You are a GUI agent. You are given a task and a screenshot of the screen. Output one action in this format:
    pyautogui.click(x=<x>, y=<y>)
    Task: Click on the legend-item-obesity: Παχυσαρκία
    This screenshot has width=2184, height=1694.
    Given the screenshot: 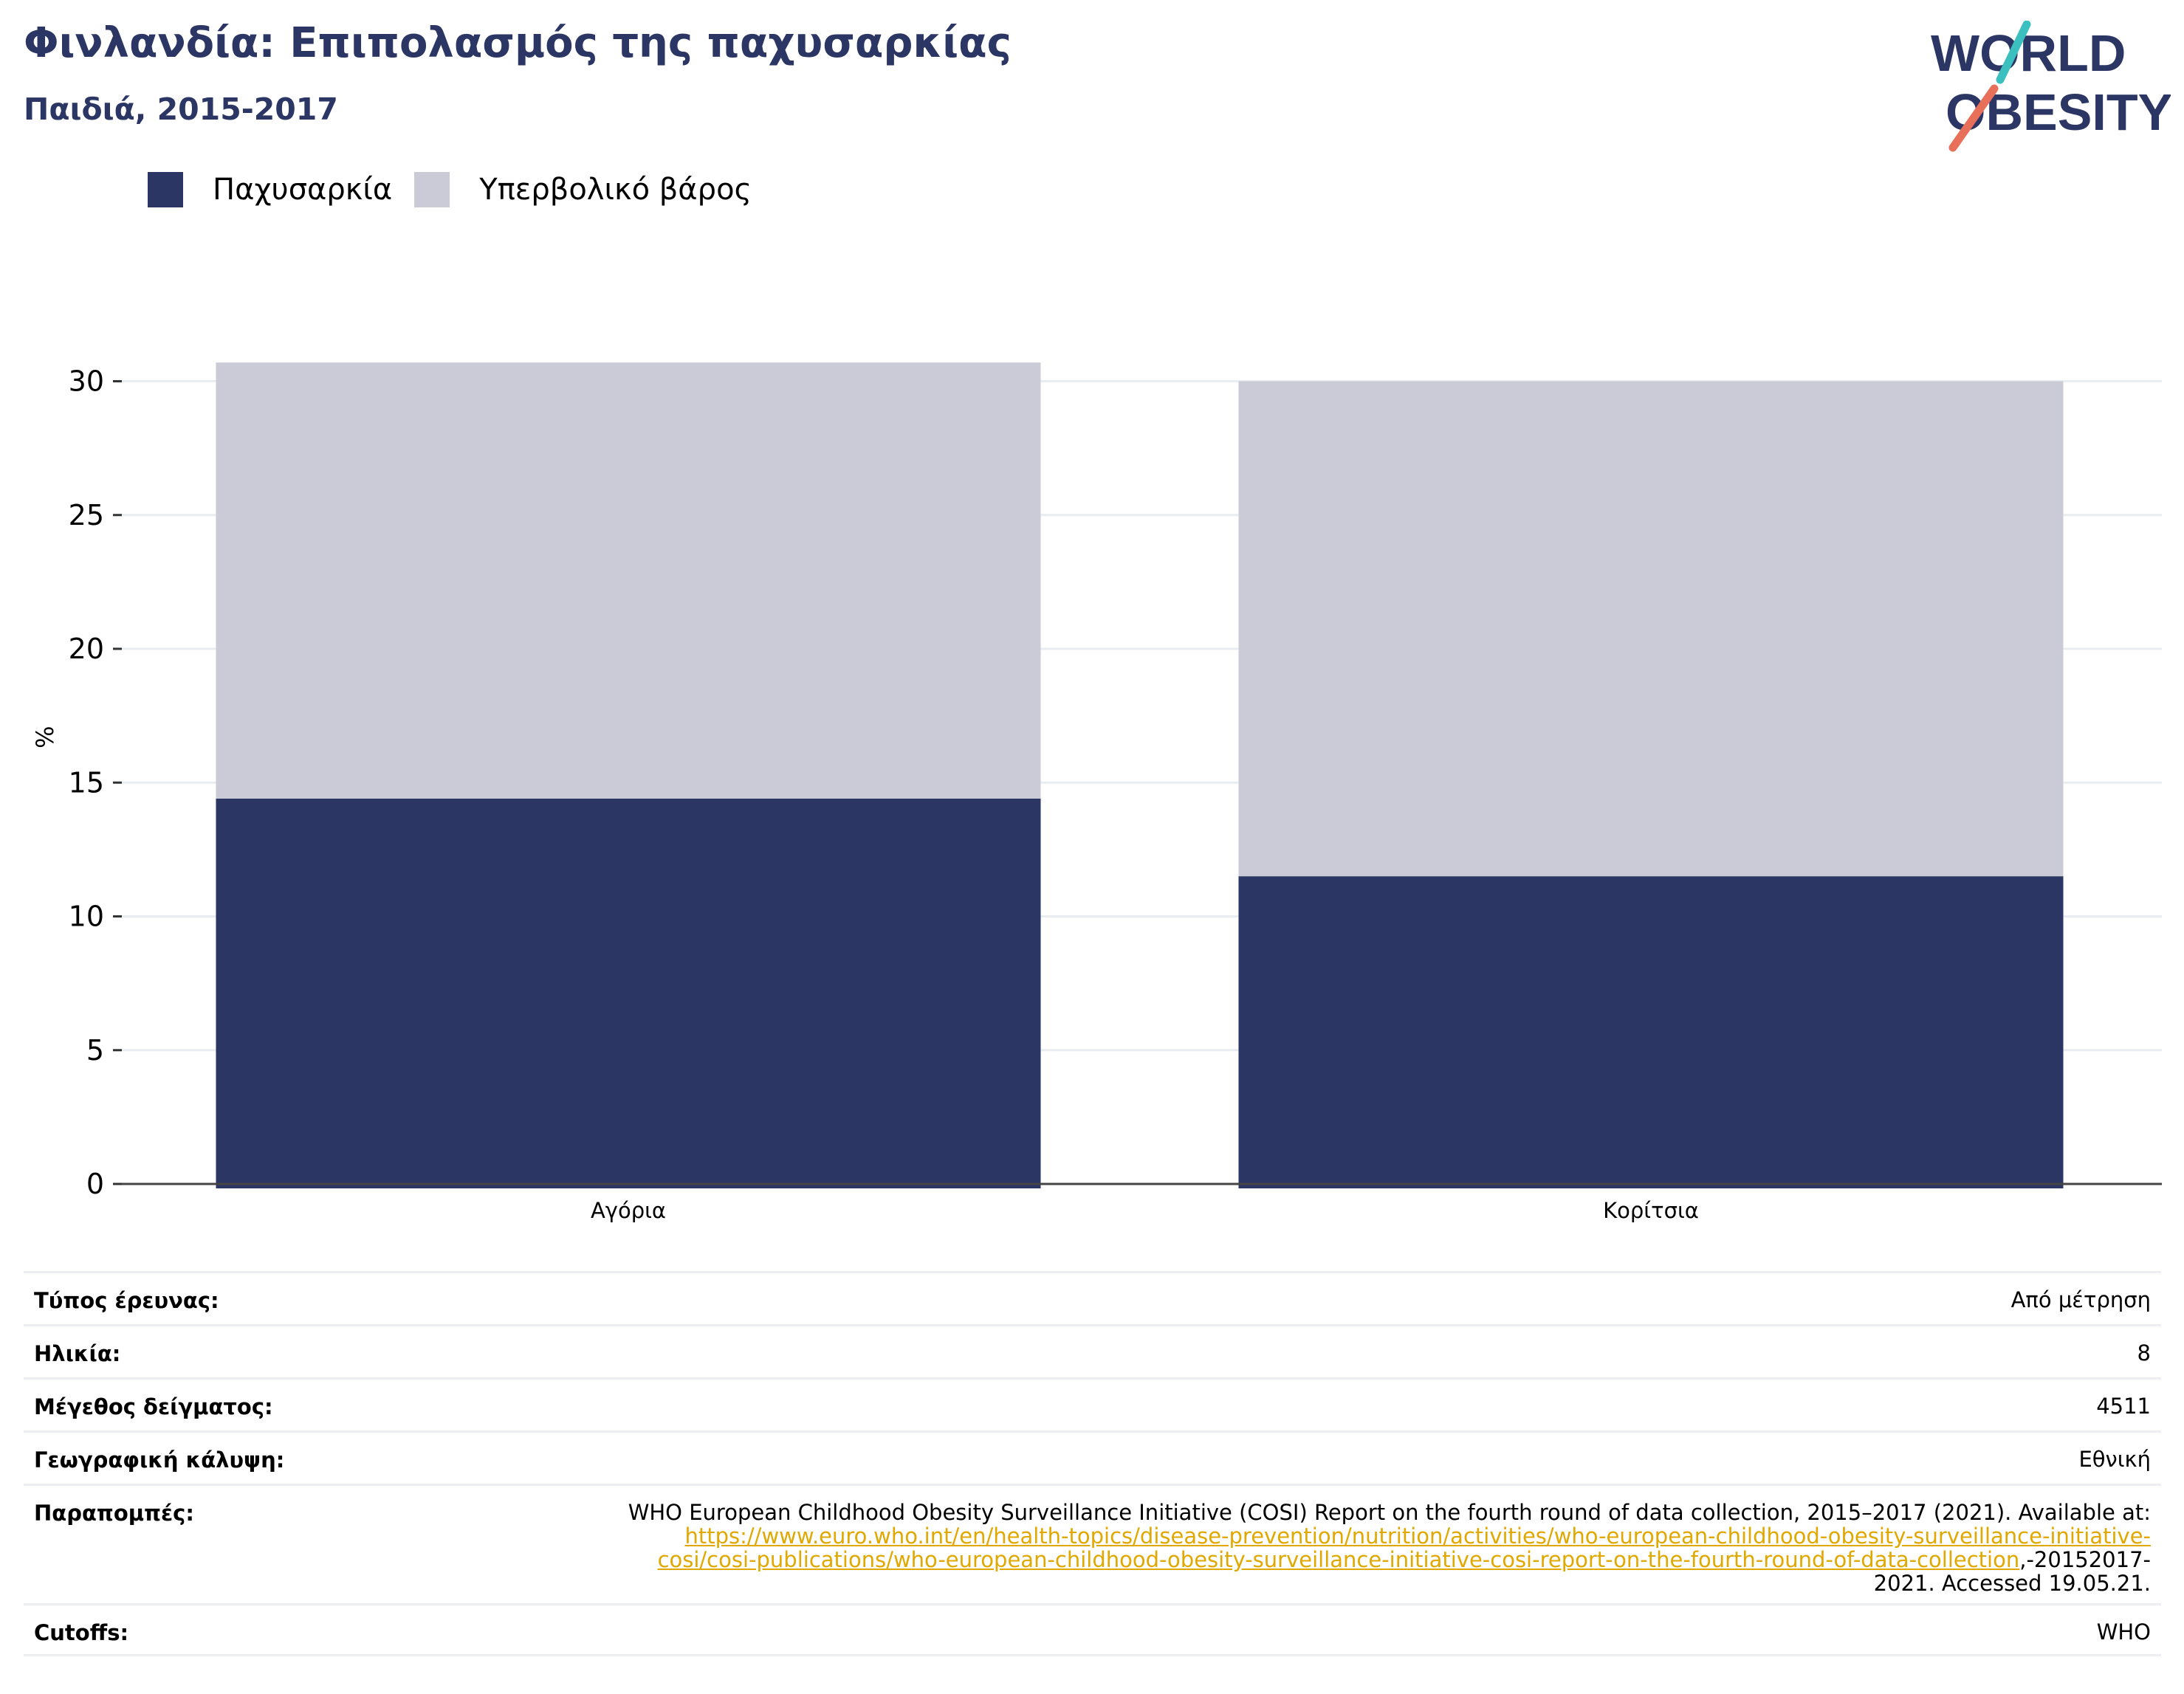 What is the action you would take?
    pyautogui.click(x=270, y=189)
    